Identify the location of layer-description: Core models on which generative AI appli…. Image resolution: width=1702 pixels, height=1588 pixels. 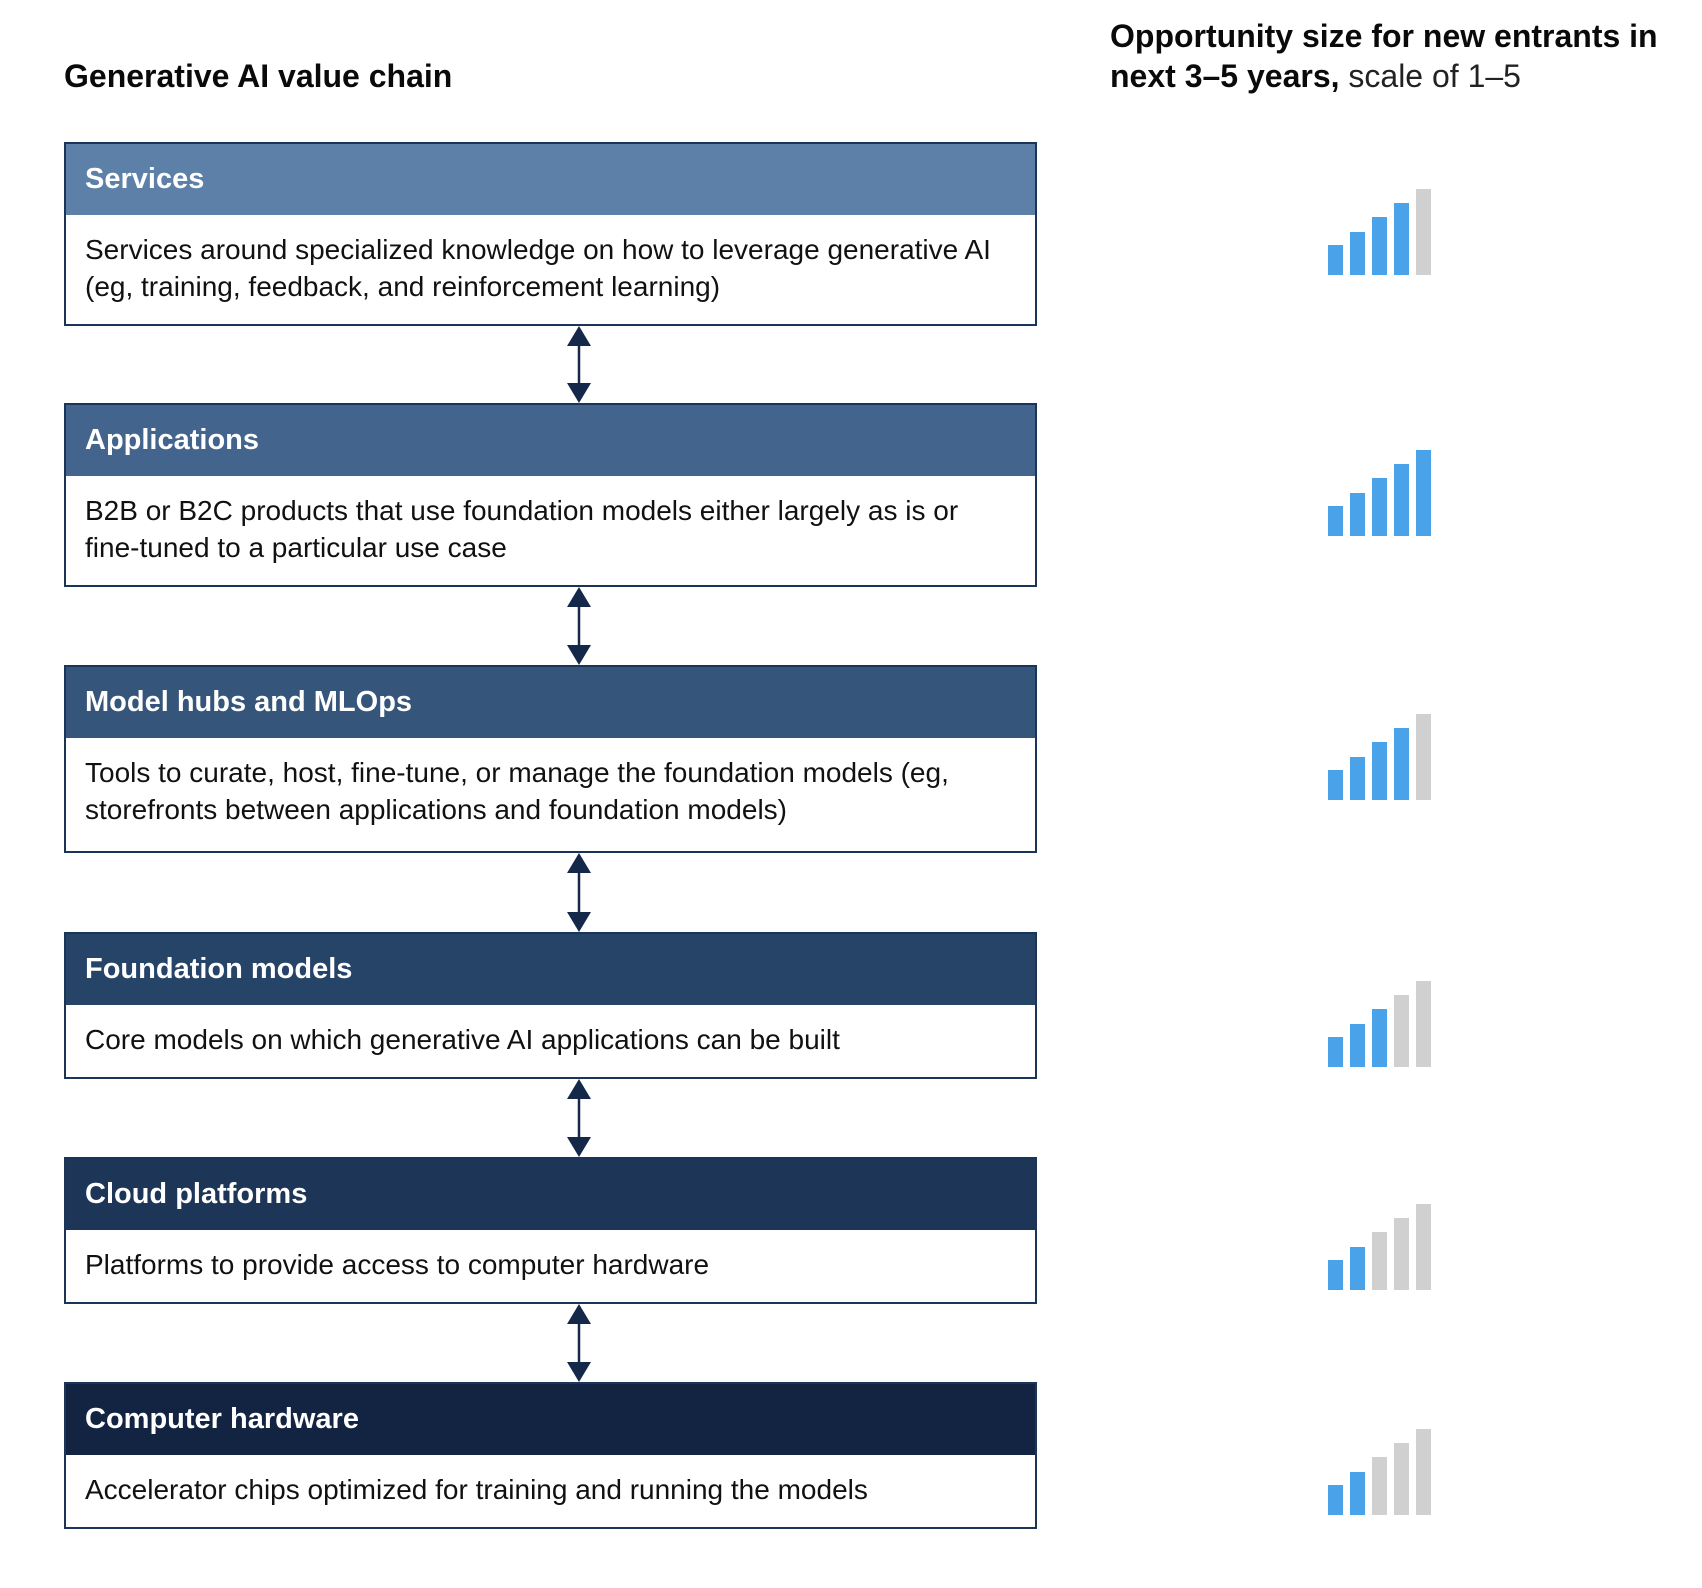
(462, 1039).